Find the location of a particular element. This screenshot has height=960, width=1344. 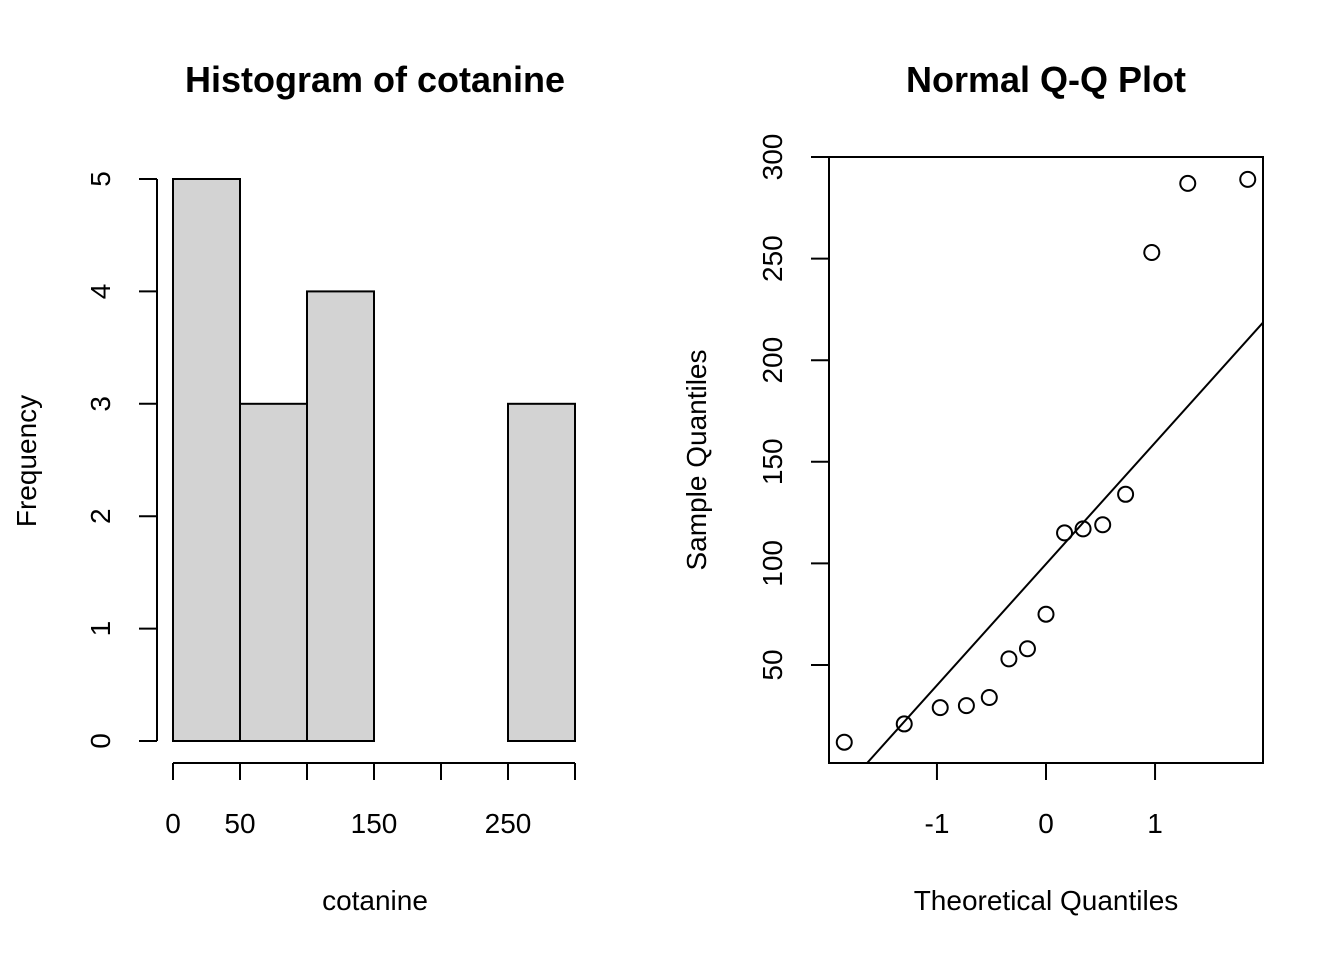

histogram-y-tick-label: 2 is located at coordinates (100, 516).